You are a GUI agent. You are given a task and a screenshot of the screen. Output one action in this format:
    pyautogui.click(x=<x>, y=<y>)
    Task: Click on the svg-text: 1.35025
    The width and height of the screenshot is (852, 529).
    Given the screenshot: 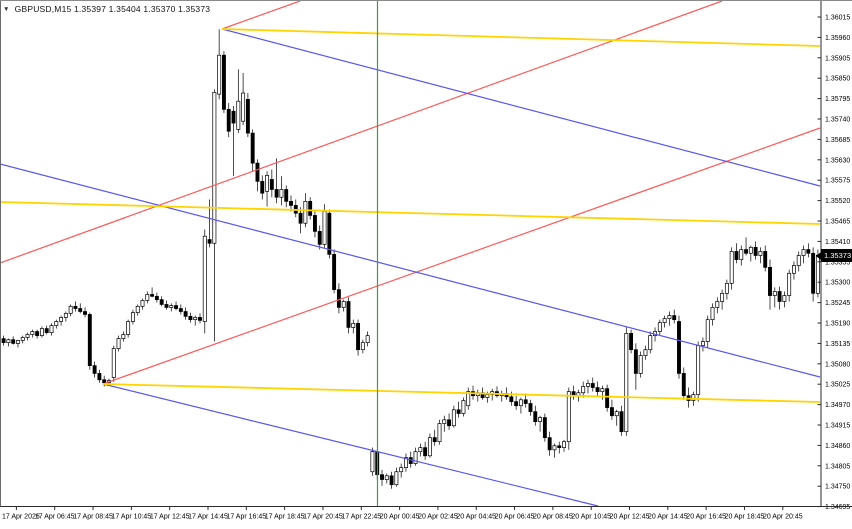 What is the action you would take?
    pyautogui.click(x=837, y=385)
    